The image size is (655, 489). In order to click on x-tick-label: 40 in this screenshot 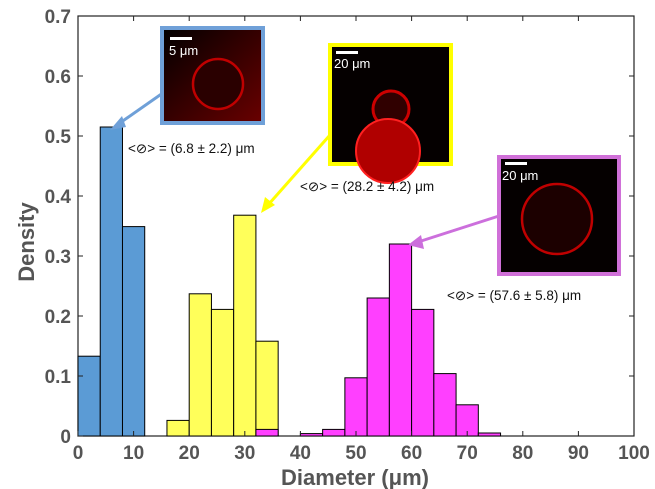, I will do `click(300, 453)`.